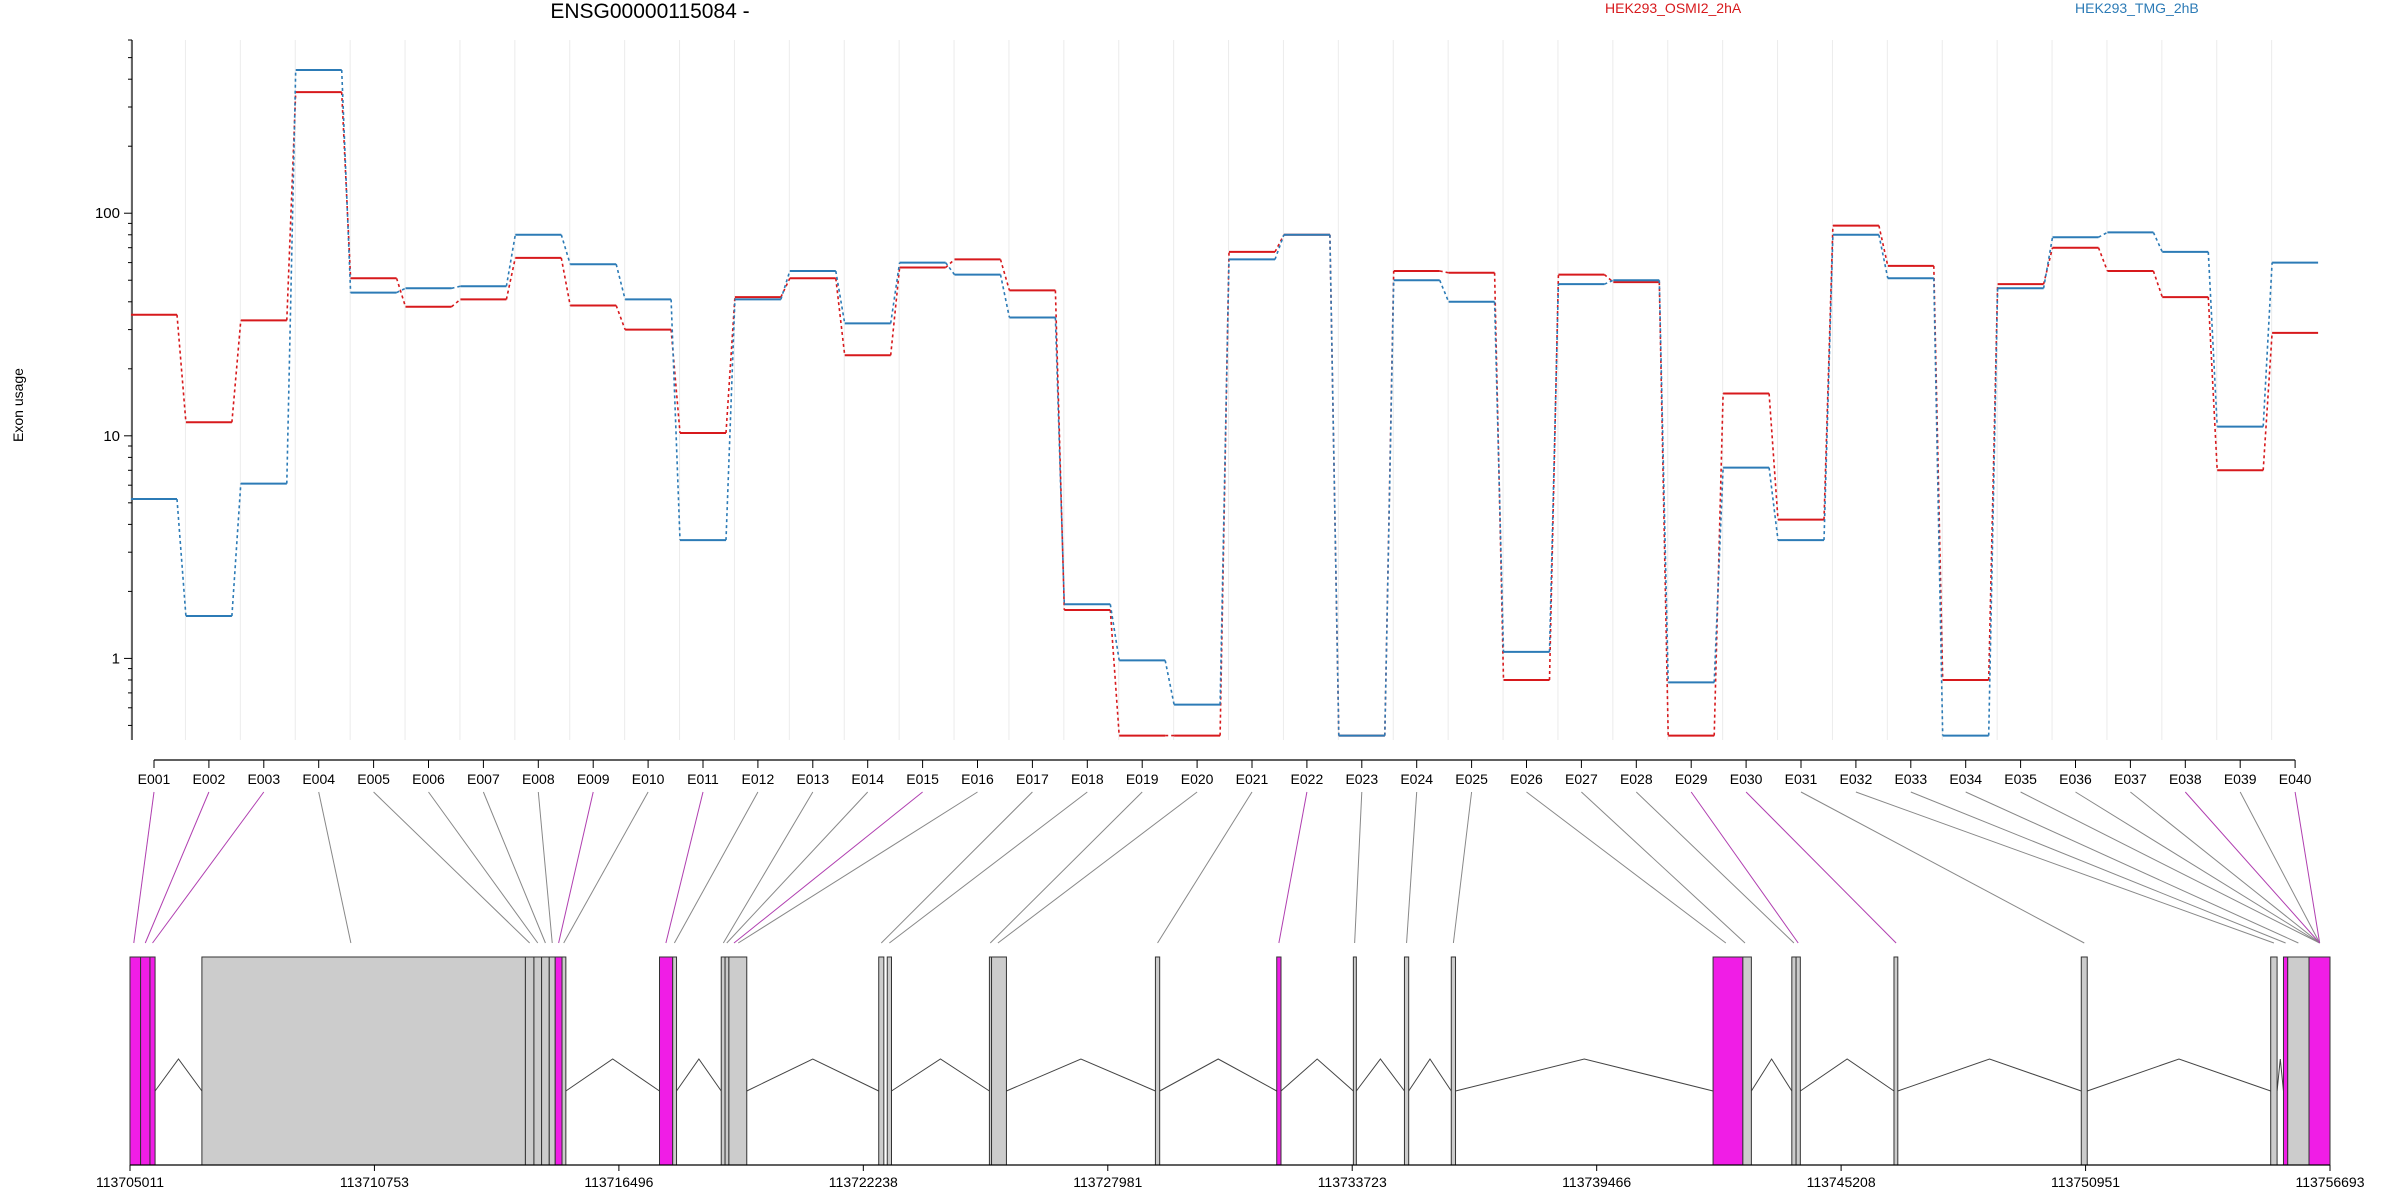  What do you see at coordinates (538, 1061) in the screenshot?
I see `exon-block-E006` at bounding box center [538, 1061].